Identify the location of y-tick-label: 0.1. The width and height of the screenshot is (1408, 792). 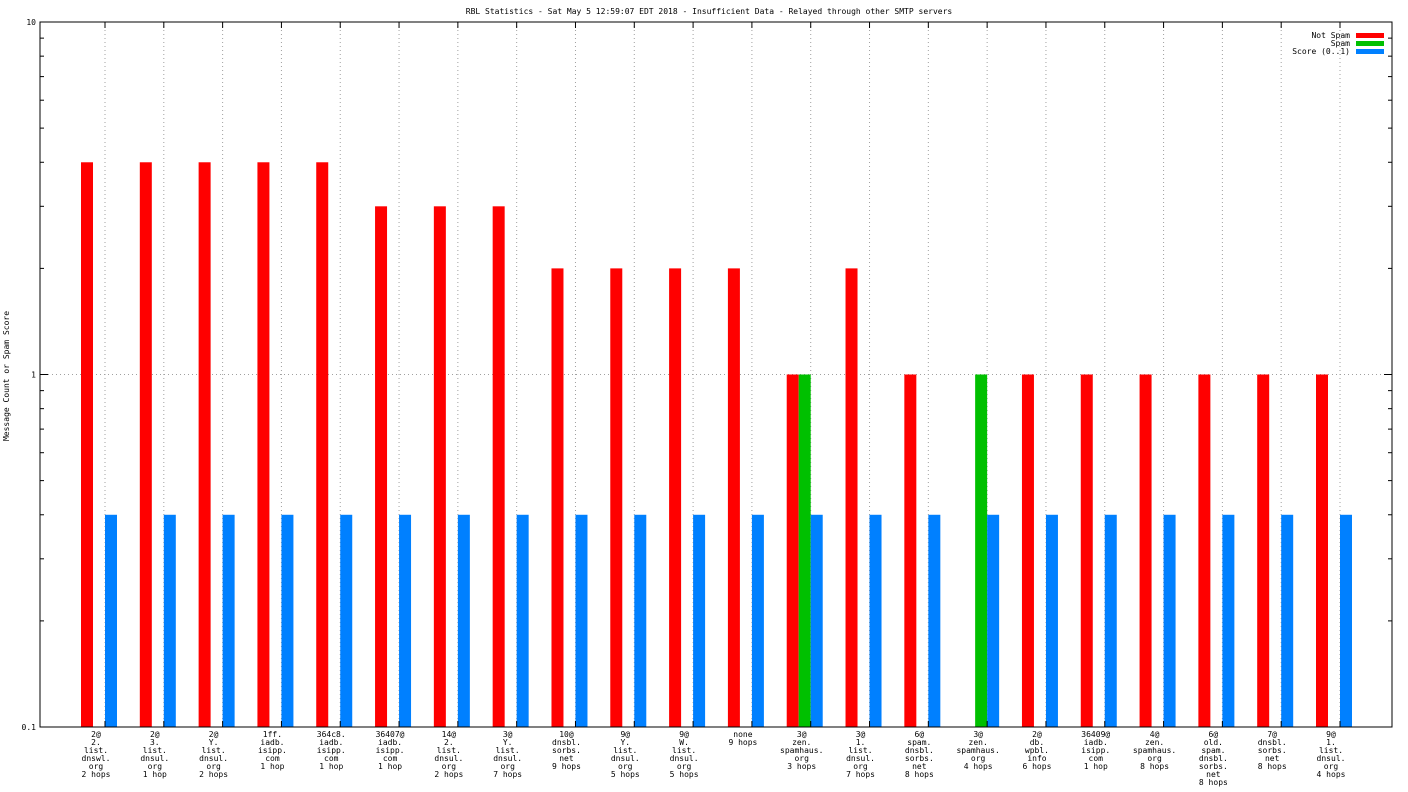
(29, 727).